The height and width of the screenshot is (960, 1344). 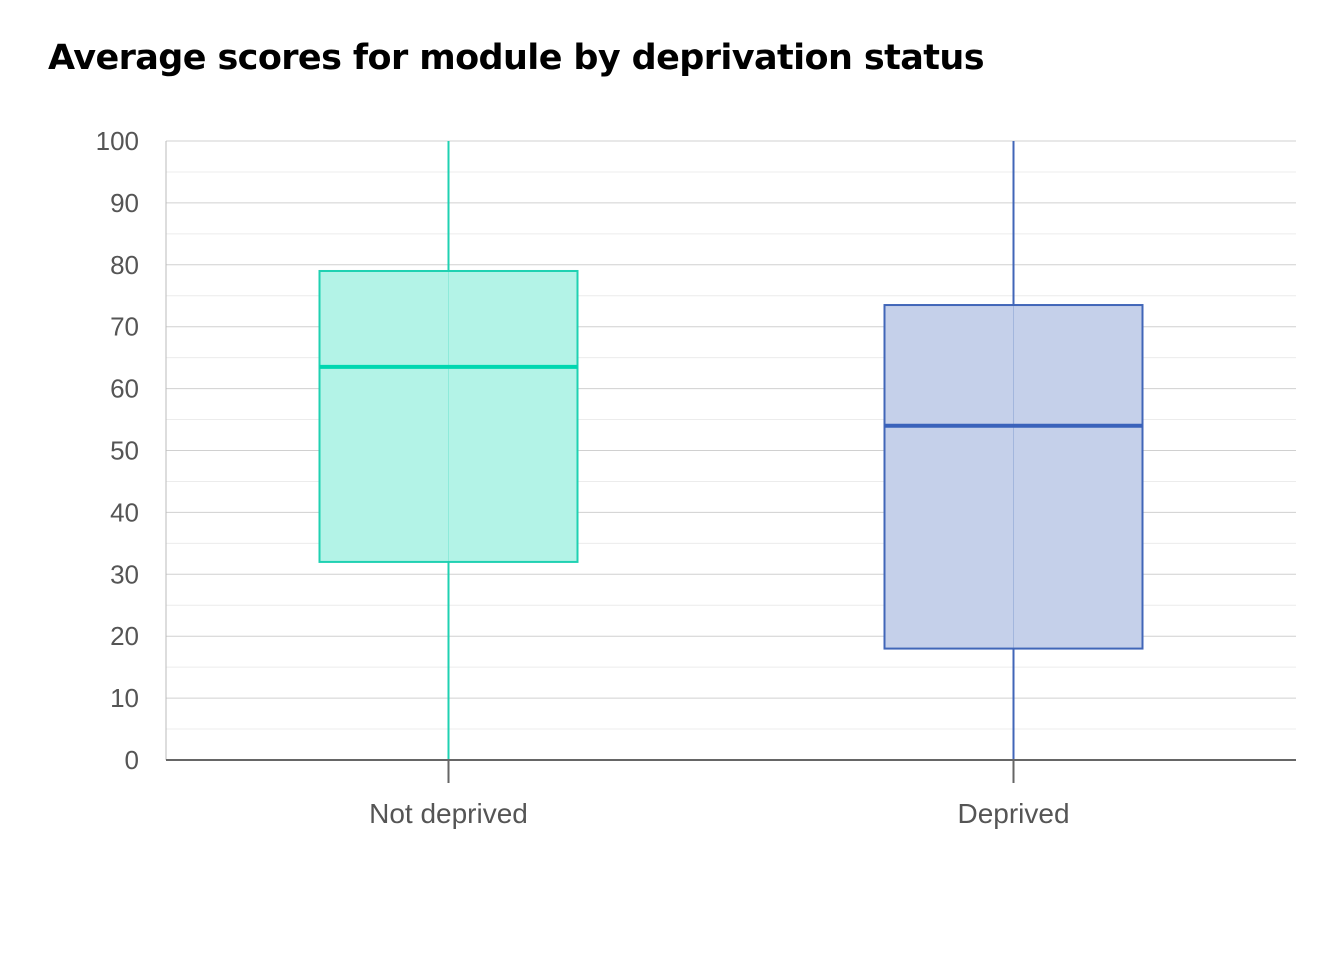 I want to click on x-tick-label: Not deprived, so click(x=448, y=813).